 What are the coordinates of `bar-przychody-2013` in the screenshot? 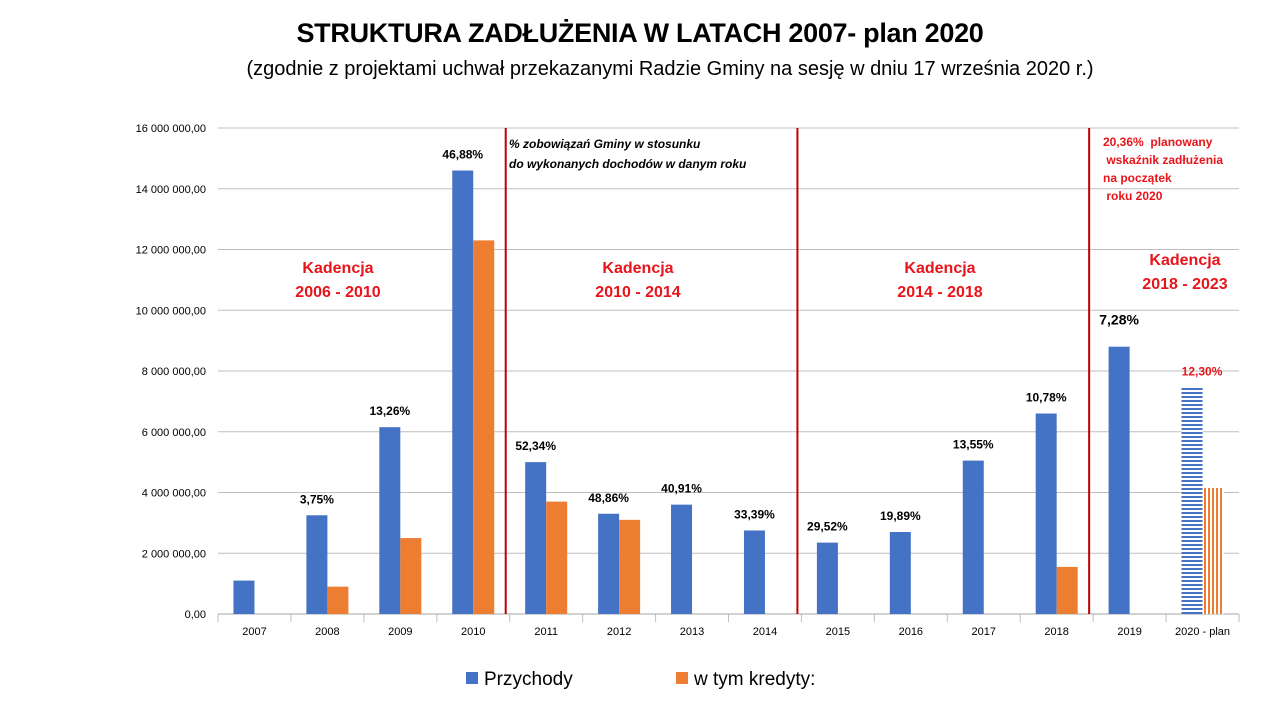 It's located at (682, 559).